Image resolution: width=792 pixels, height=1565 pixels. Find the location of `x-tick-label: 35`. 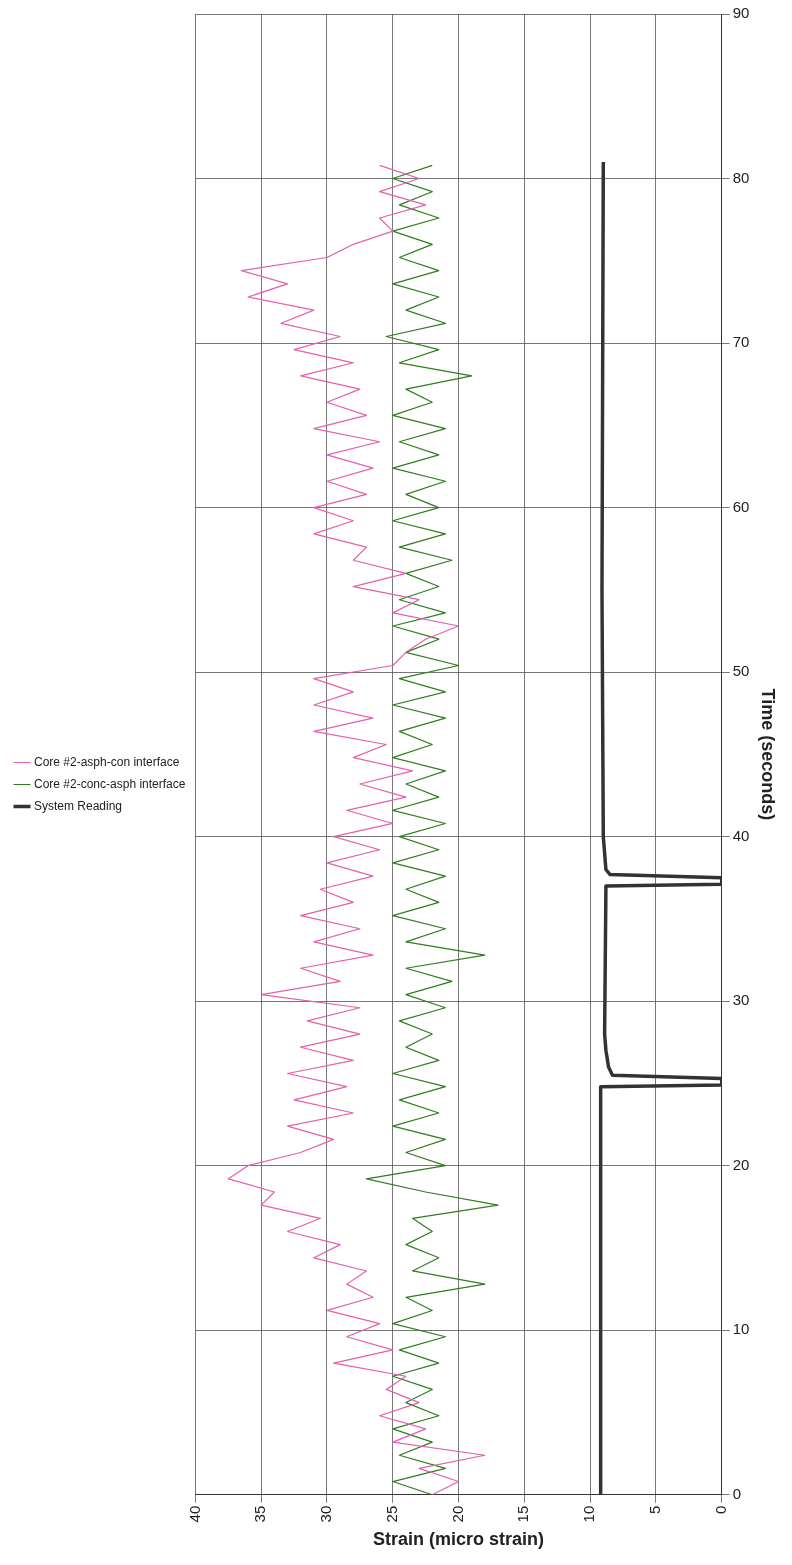

x-tick-label: 35 is located at coordinates (260, 1514).